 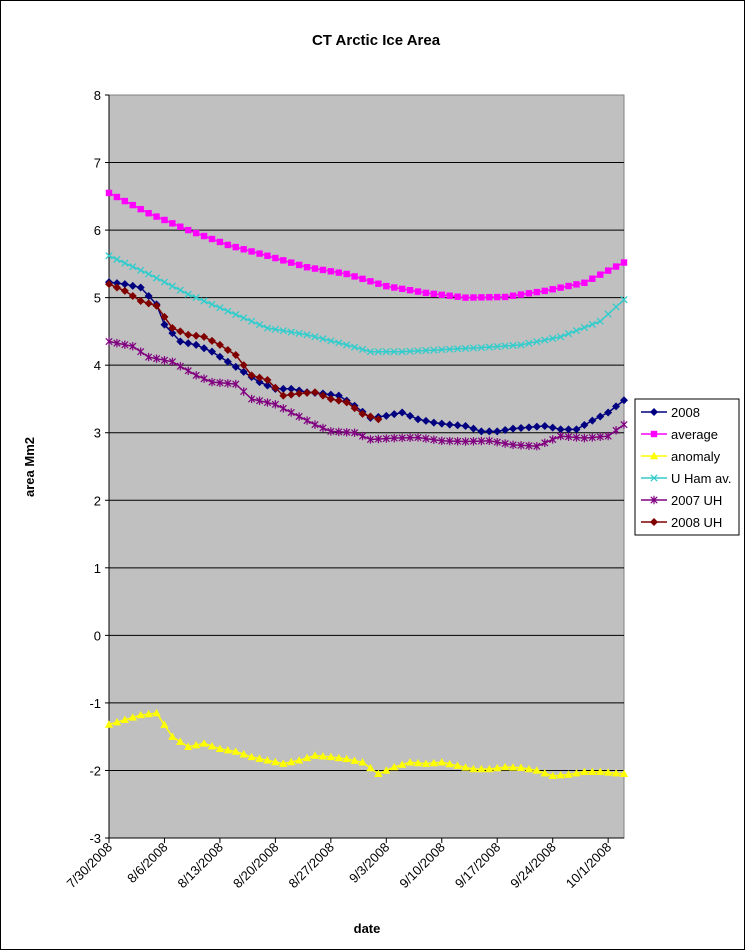 I want to click on series-2008-uh, so click(x=244, y=352).